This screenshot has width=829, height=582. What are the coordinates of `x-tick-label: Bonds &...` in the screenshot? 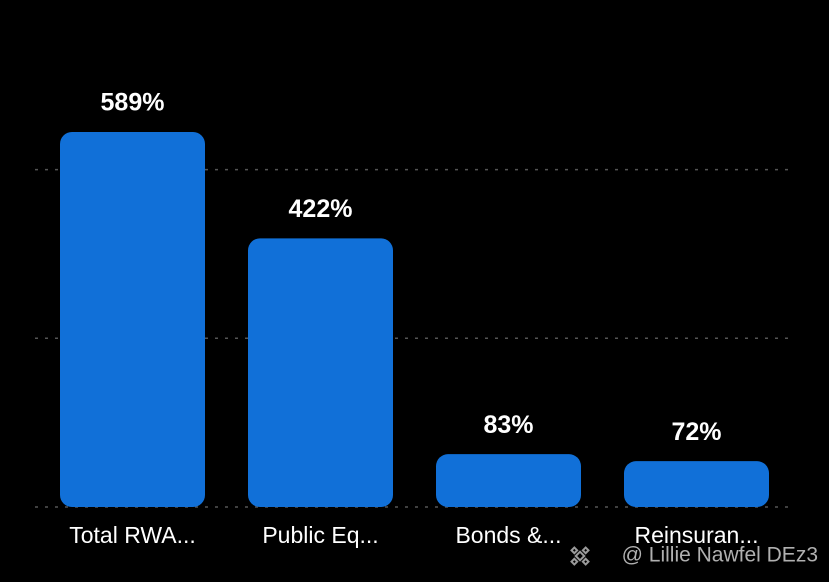 It's located at (508, 535).